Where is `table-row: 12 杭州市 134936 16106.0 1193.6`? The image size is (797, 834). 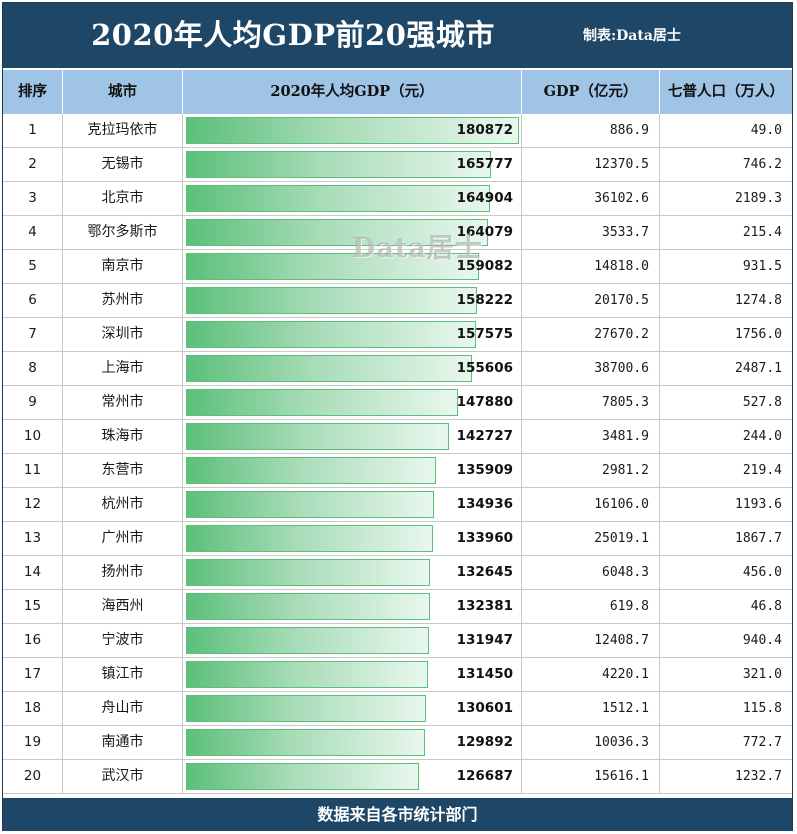
table-row: 12 杭州市 134936 16106.0 1193.6 is located at coordinates (397, 505).